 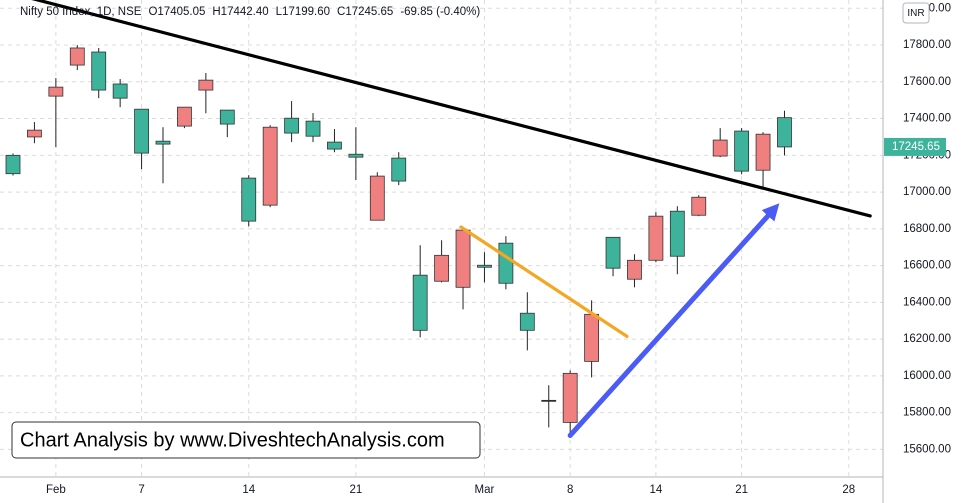 What do you see at coordinates (927, 413) in the screenshot?
I see `y-tick-label: 15800.00` at bounding box center [927, 413].